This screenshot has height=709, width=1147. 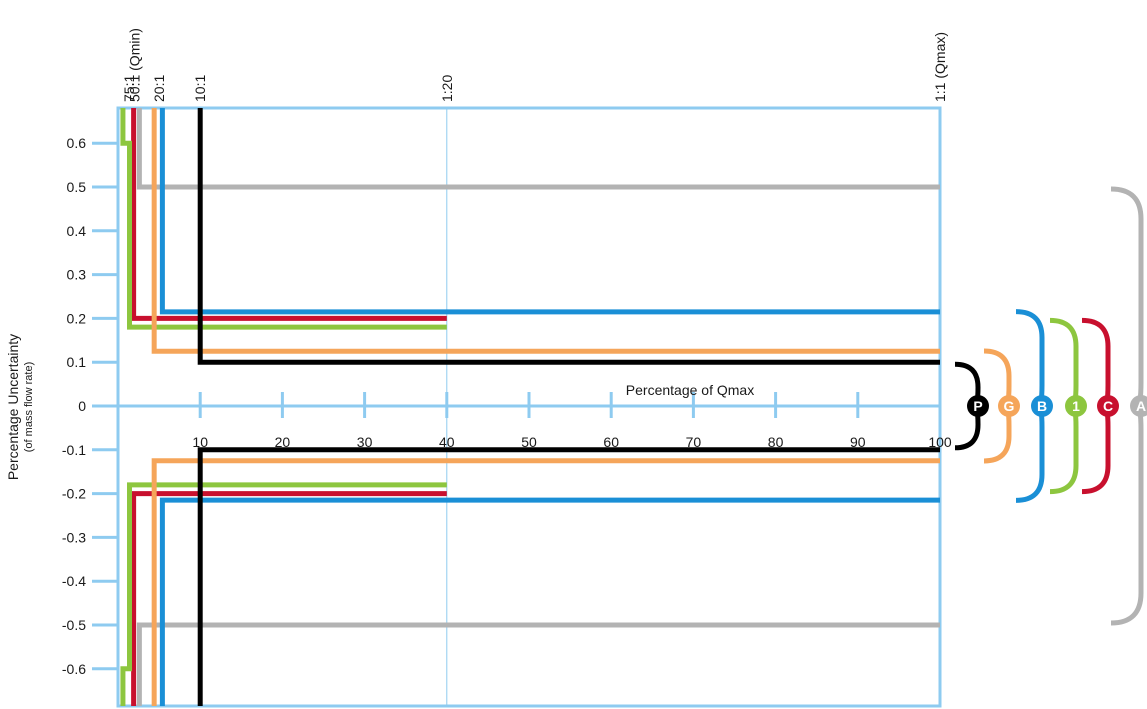 I want to click on legend-label-P: P, so click(x=977, y=406).